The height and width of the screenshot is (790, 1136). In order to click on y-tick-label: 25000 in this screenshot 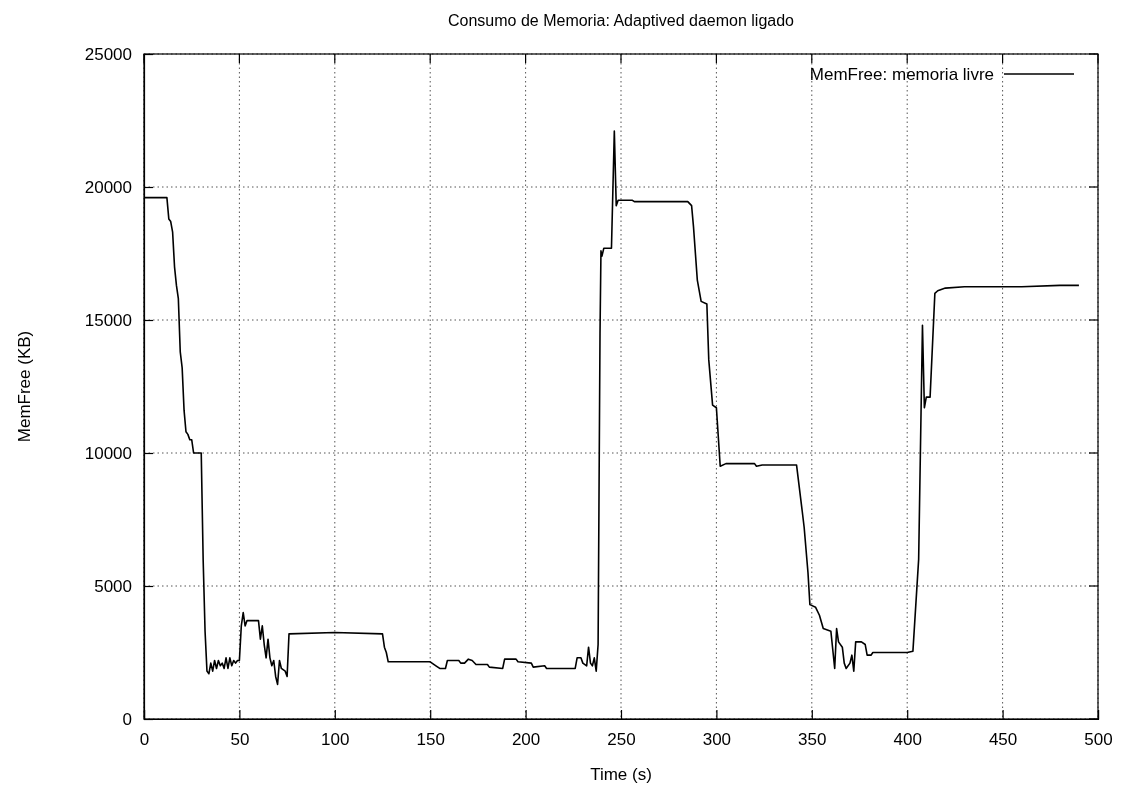, I will do `click(108, 54)`.